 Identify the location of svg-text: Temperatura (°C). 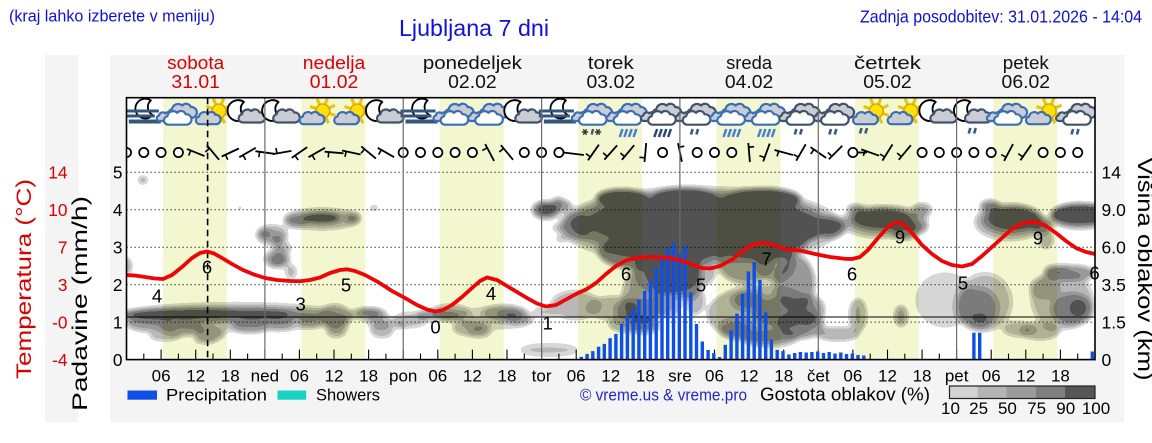
(24, 279).